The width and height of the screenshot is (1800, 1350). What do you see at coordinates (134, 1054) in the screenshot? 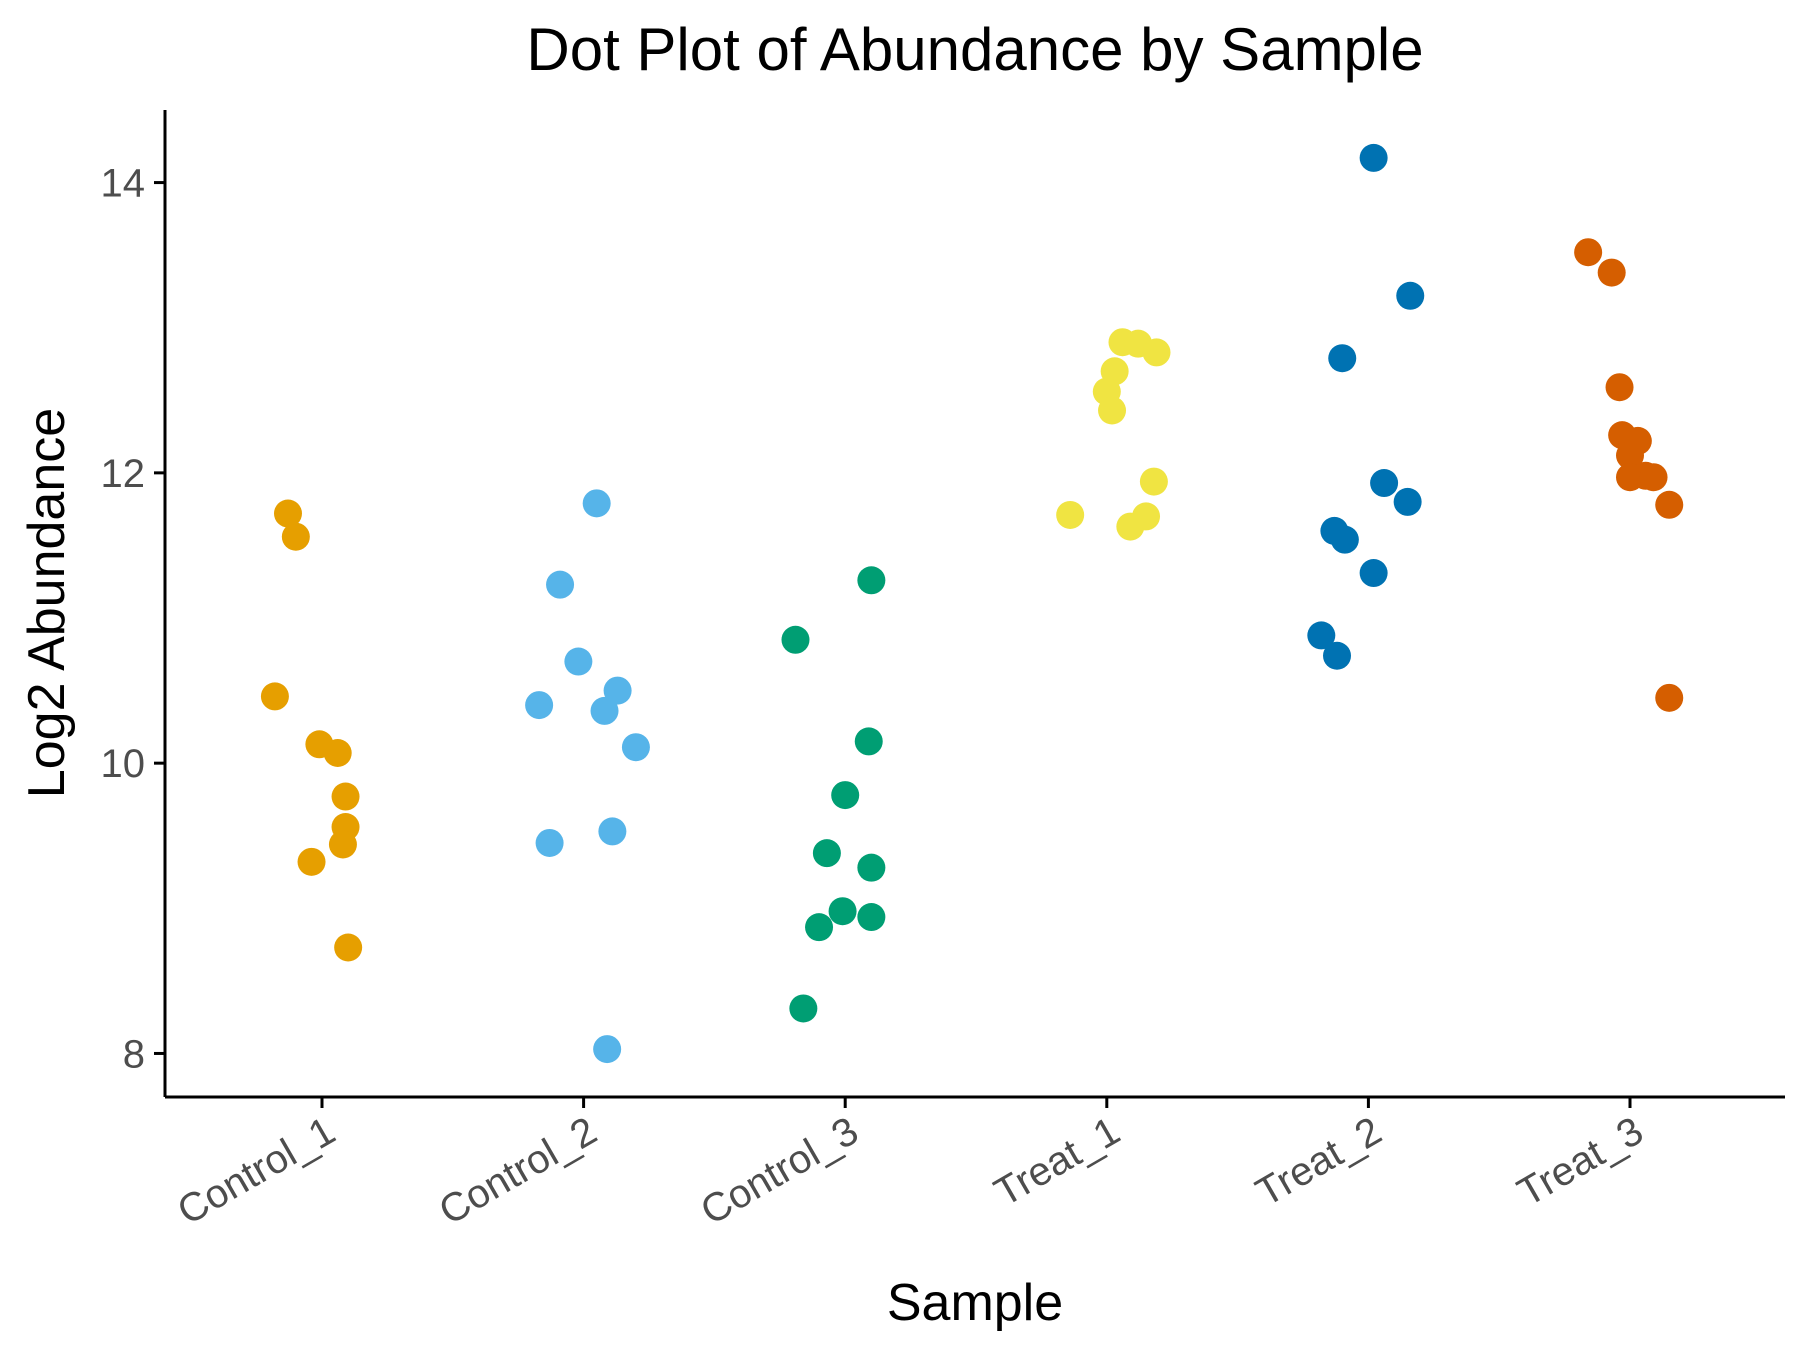
I see `y-tick-label: 8` at bounding box center [134, 1054].